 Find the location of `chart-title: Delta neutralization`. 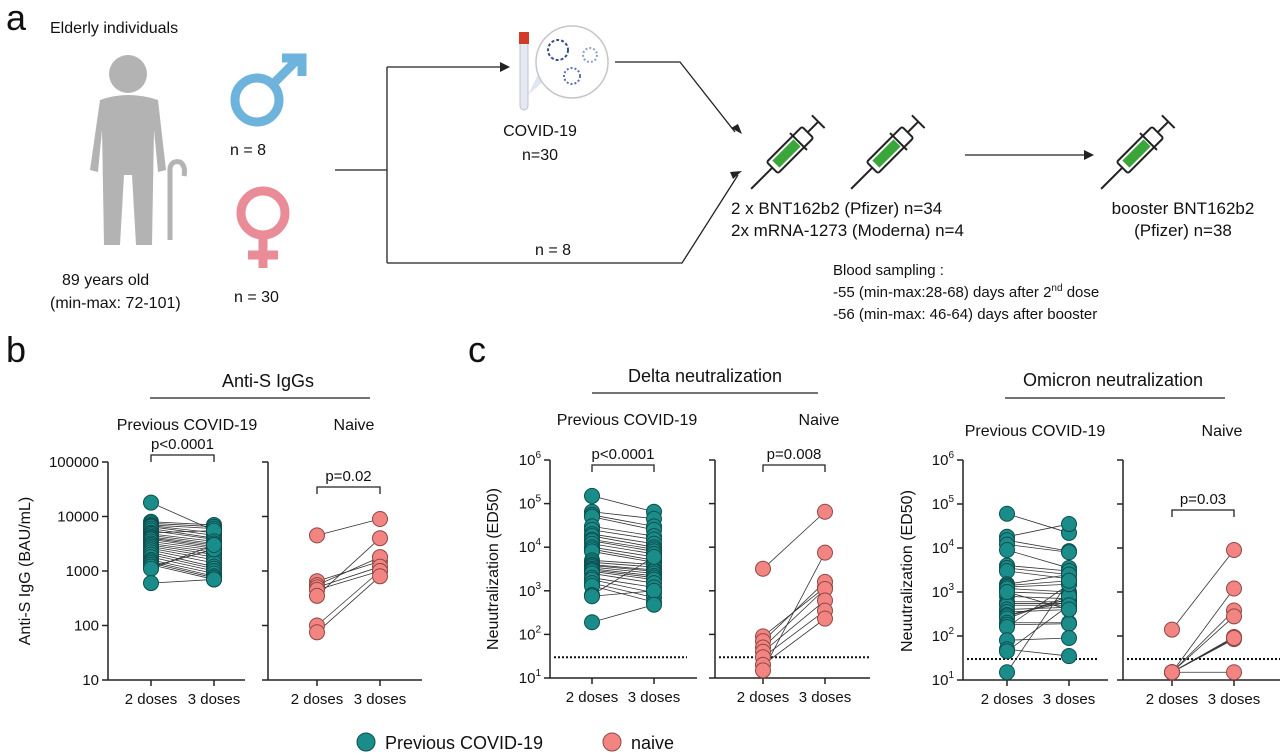

chart-title: Delta neutralization is located at coordinates (705, 376).